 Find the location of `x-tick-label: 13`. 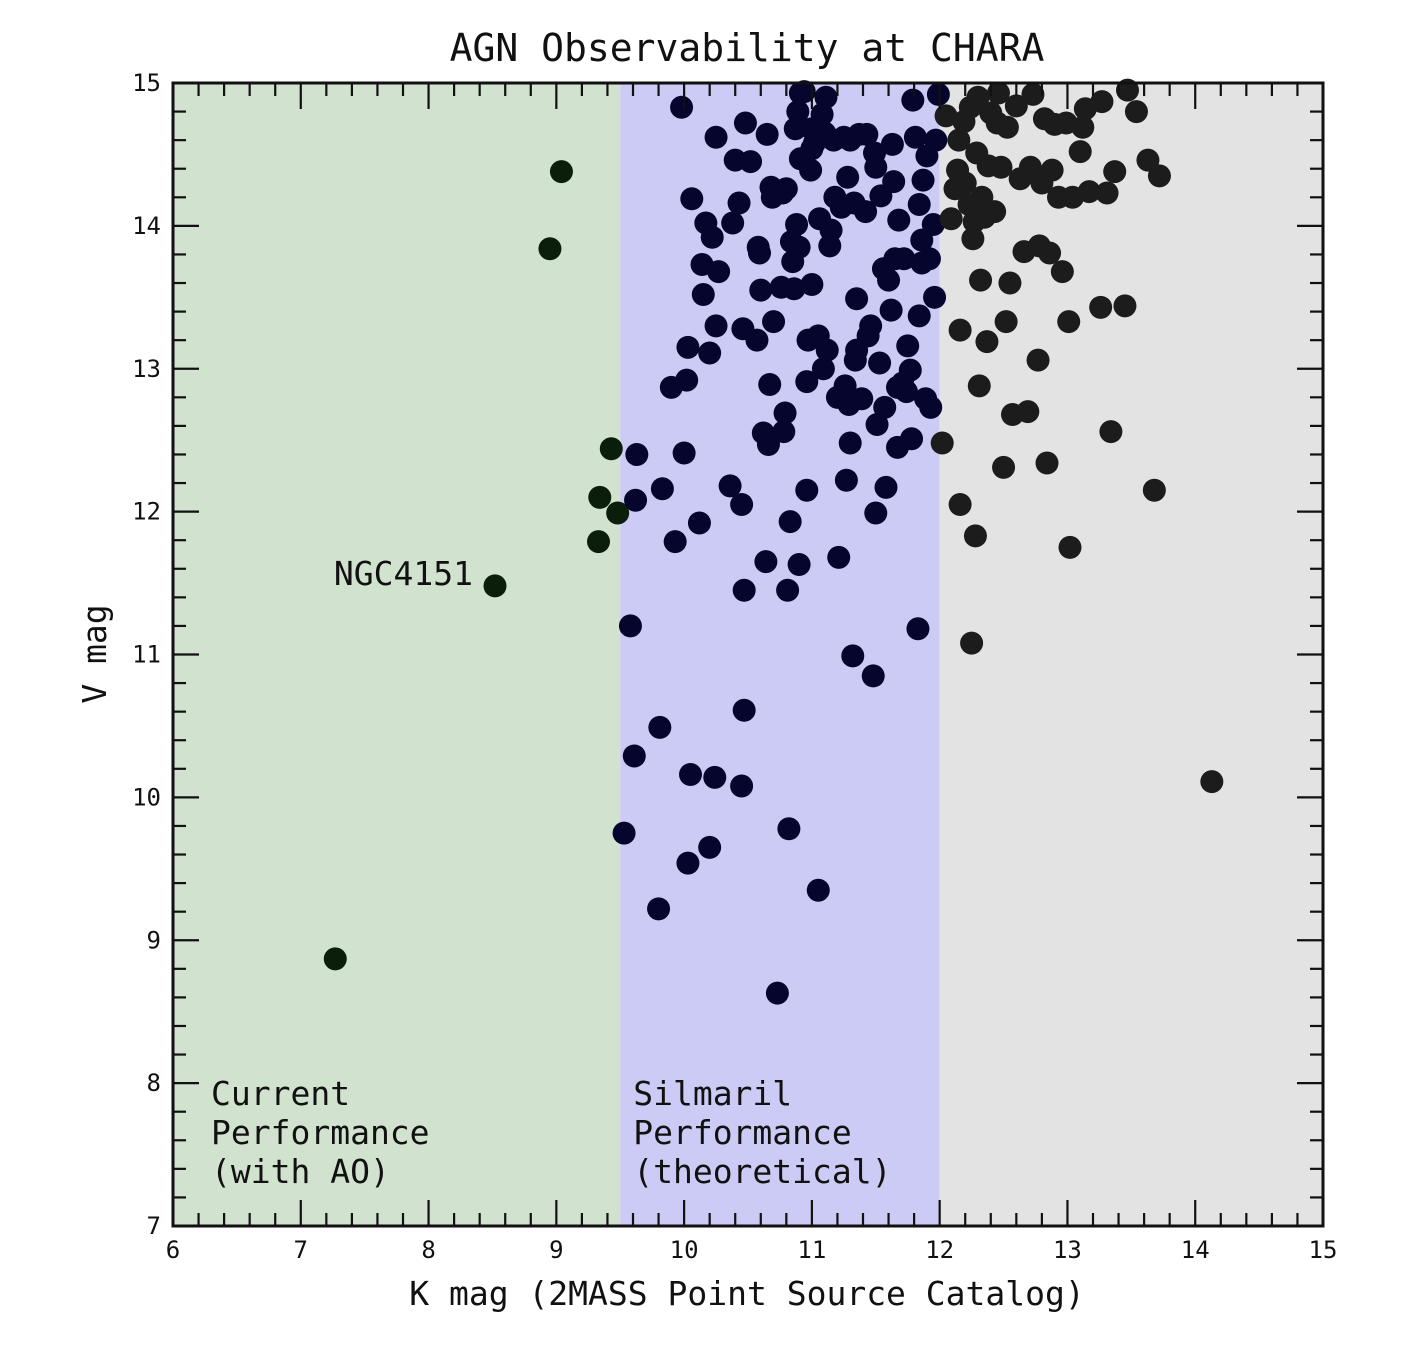

x-tick-label: 13 is located at coordinates (1067, 1250).